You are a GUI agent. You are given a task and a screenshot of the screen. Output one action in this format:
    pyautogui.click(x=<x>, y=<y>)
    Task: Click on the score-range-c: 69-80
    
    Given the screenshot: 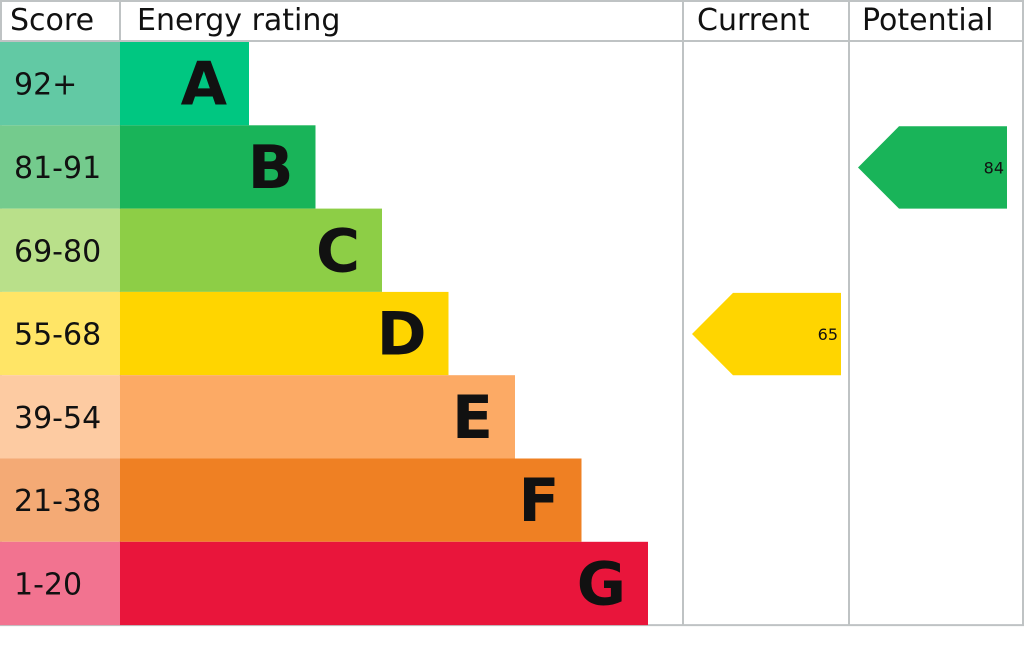 What is the action you would take?
    pyautogui.click(x=57, y=251)
    